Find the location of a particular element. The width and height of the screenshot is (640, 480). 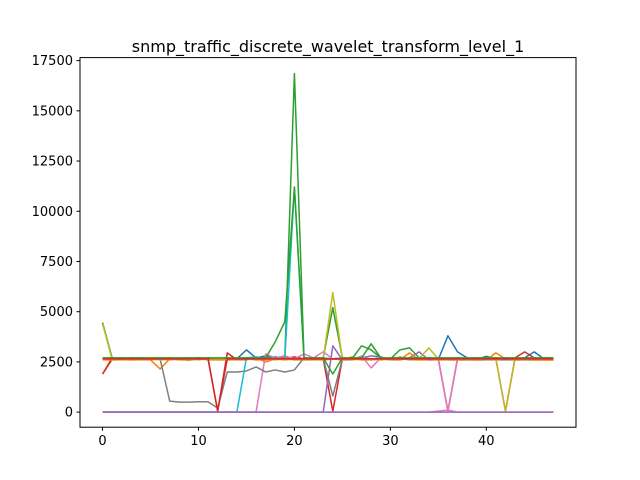

y-tick-label: 7500 is located at coordinates (56, 262).